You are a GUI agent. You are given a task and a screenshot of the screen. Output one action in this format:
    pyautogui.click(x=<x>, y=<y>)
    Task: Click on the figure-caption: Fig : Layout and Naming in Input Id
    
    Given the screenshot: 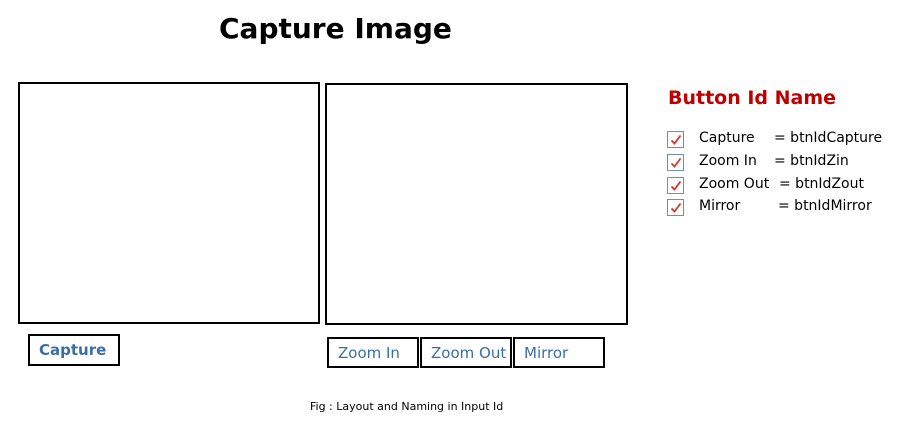 What is the action you would take?
    pyautogui.click(x=407, y=406)
    